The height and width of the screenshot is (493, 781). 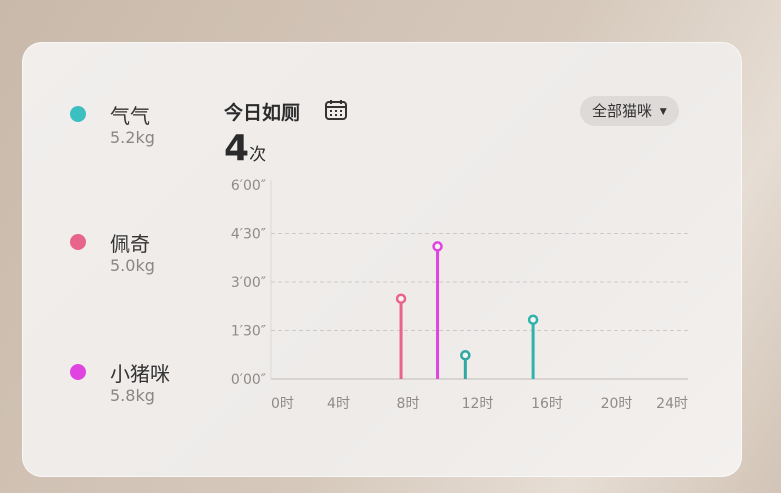 I want to click on calendar-icon, so click(x=336, y=110).